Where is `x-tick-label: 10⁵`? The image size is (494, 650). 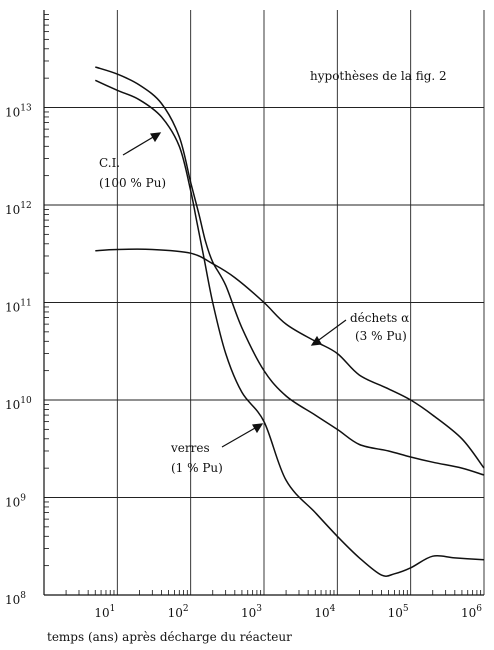
x-tick-label: 10⁵ is located at coordinates (398, 612).